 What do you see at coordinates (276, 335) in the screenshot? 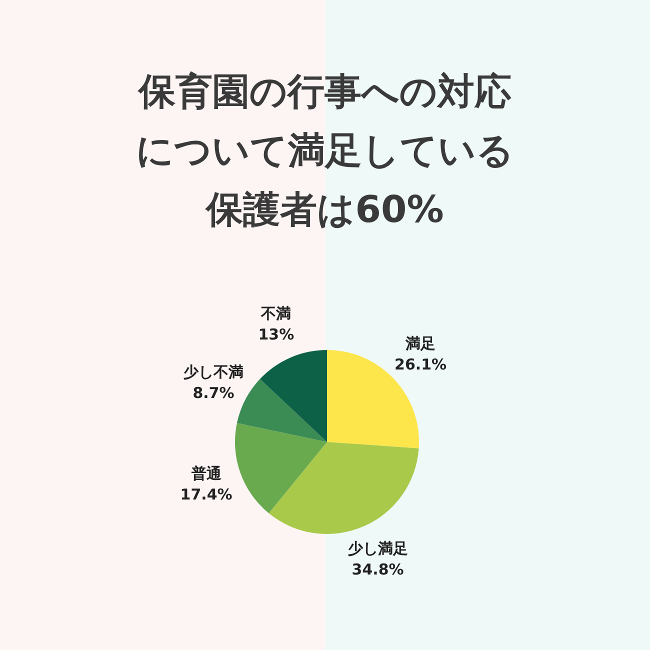
I see `data-label: 13%` at bounding box center [276, 335].